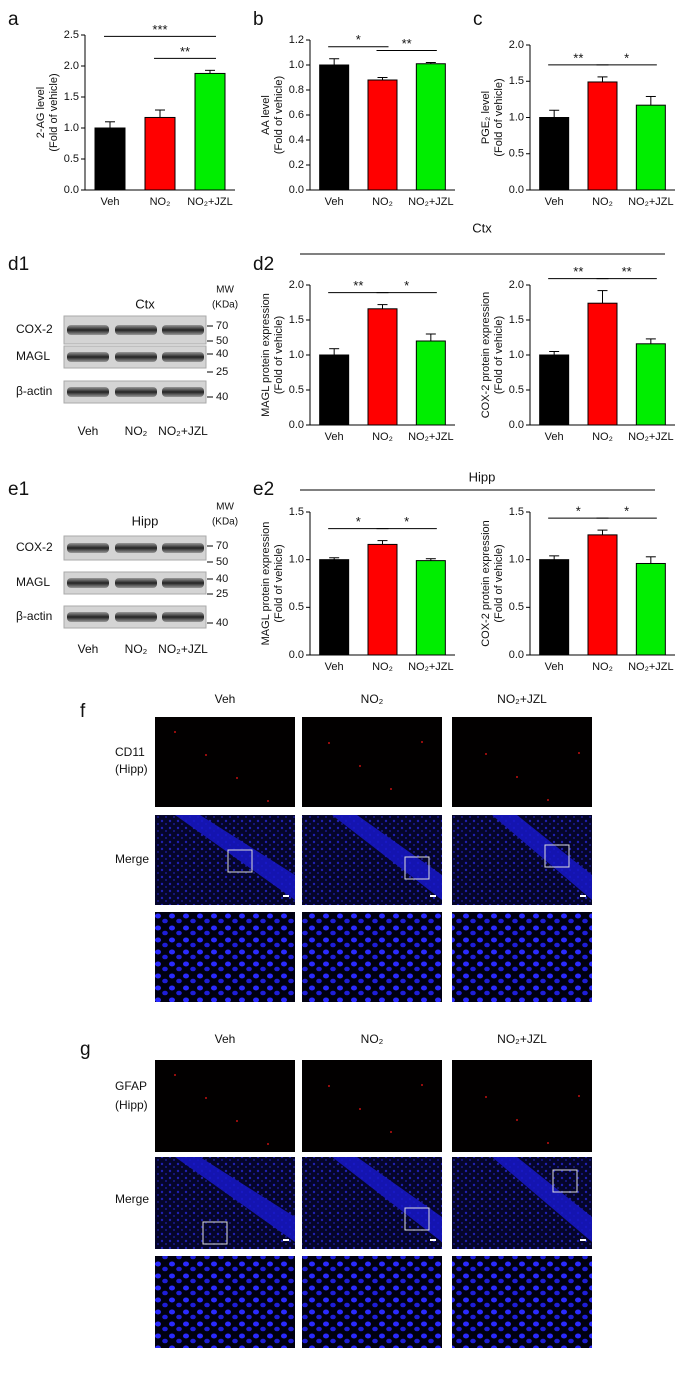  I want to click on mw-header: (KDa), so click(225, 305).